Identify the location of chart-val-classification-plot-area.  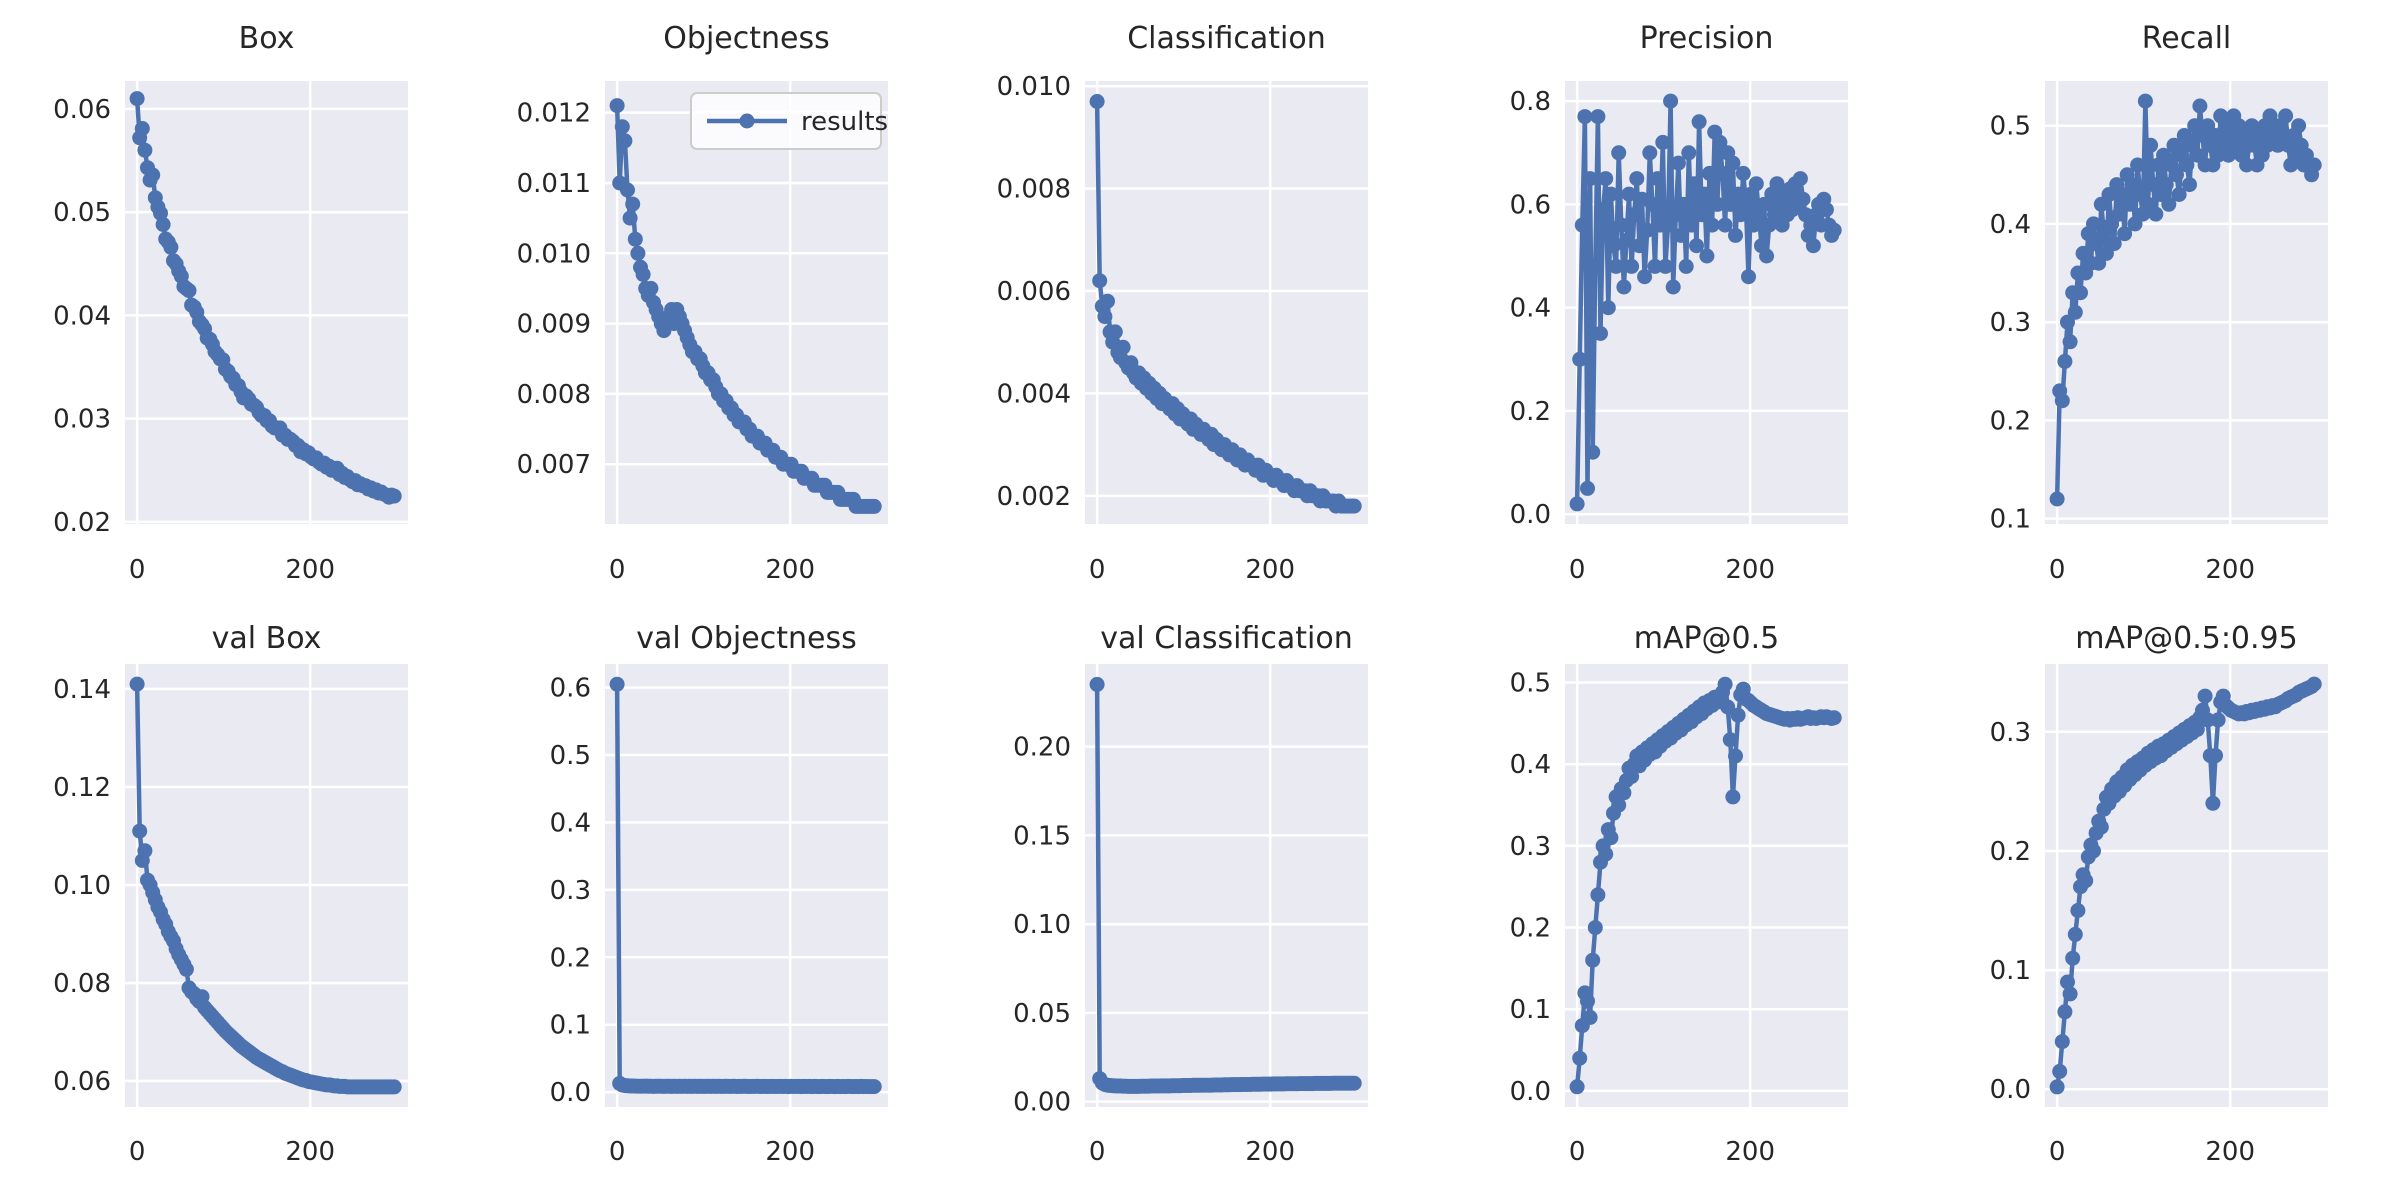
(1226, 885).